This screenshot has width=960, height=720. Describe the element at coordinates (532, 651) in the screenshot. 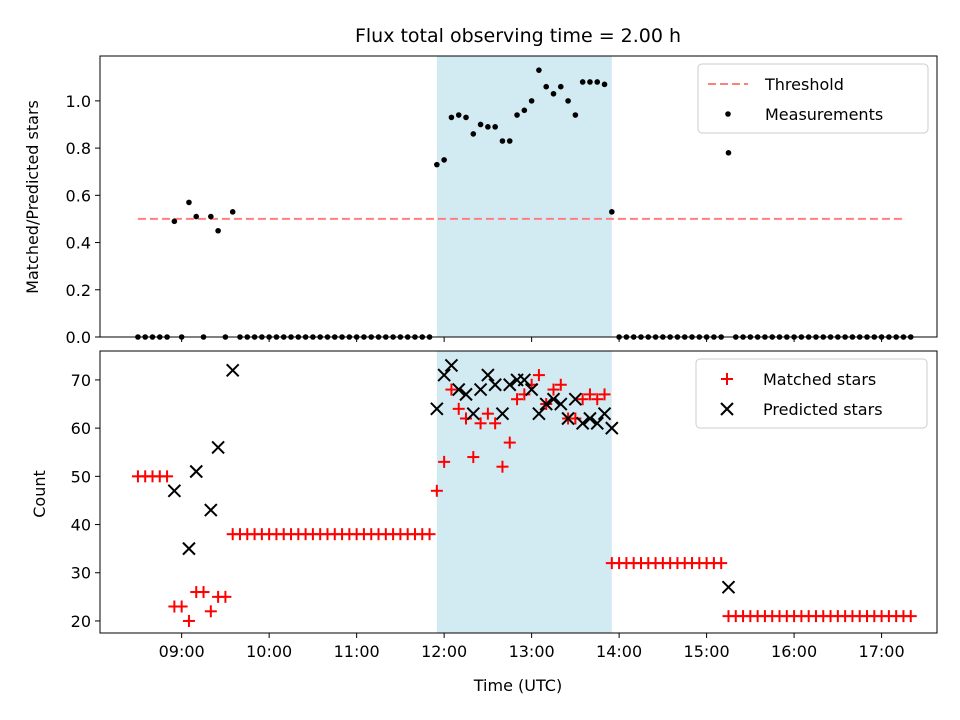

I see `bottom-xtick-label: 13:00` at that location.